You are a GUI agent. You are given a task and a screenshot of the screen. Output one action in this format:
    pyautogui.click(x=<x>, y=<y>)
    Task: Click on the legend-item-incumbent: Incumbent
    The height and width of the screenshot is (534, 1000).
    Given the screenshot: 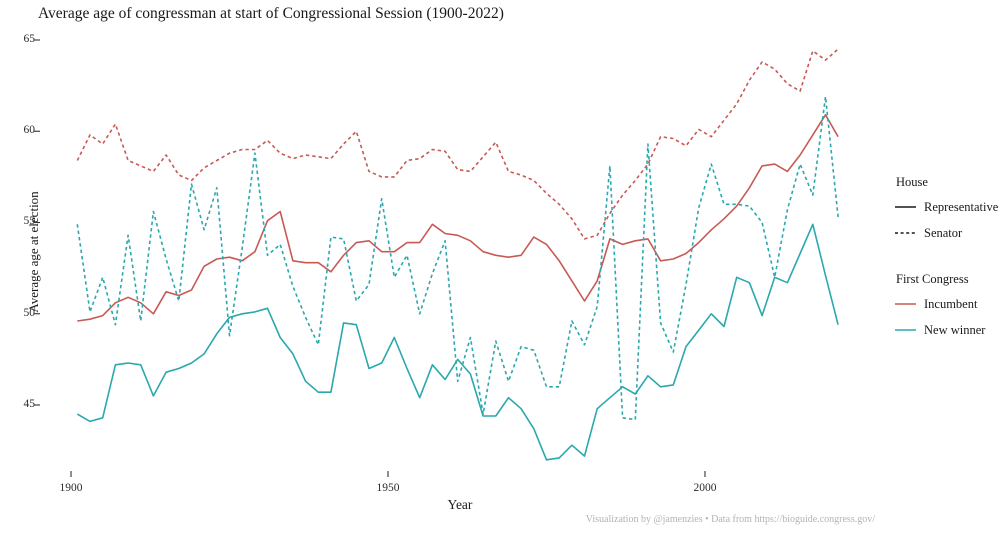 What is the action you would take?
    pyautogui.click(x=947, y=304)
    